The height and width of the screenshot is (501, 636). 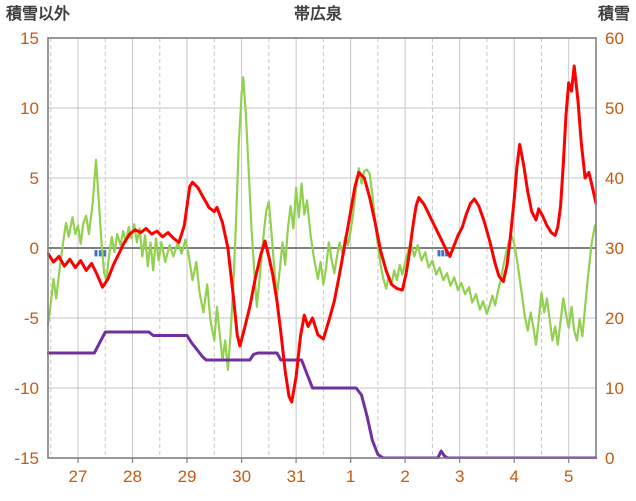 What do you see at coordinates (513, 476) in the screenshot?
I see `x-tick-label: 4` at bounding box center [513, 476].